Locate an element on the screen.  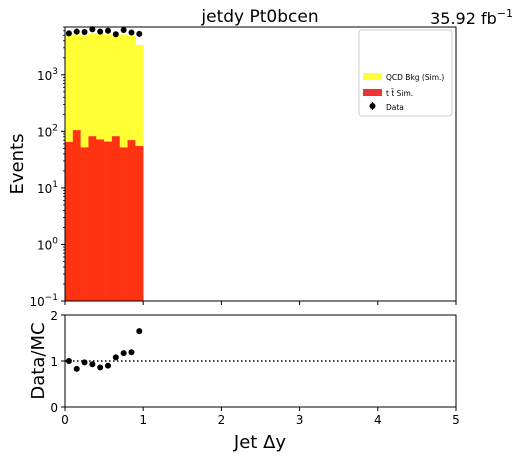
x-tick-label-4: 4 is located at coordinates (378, 420).